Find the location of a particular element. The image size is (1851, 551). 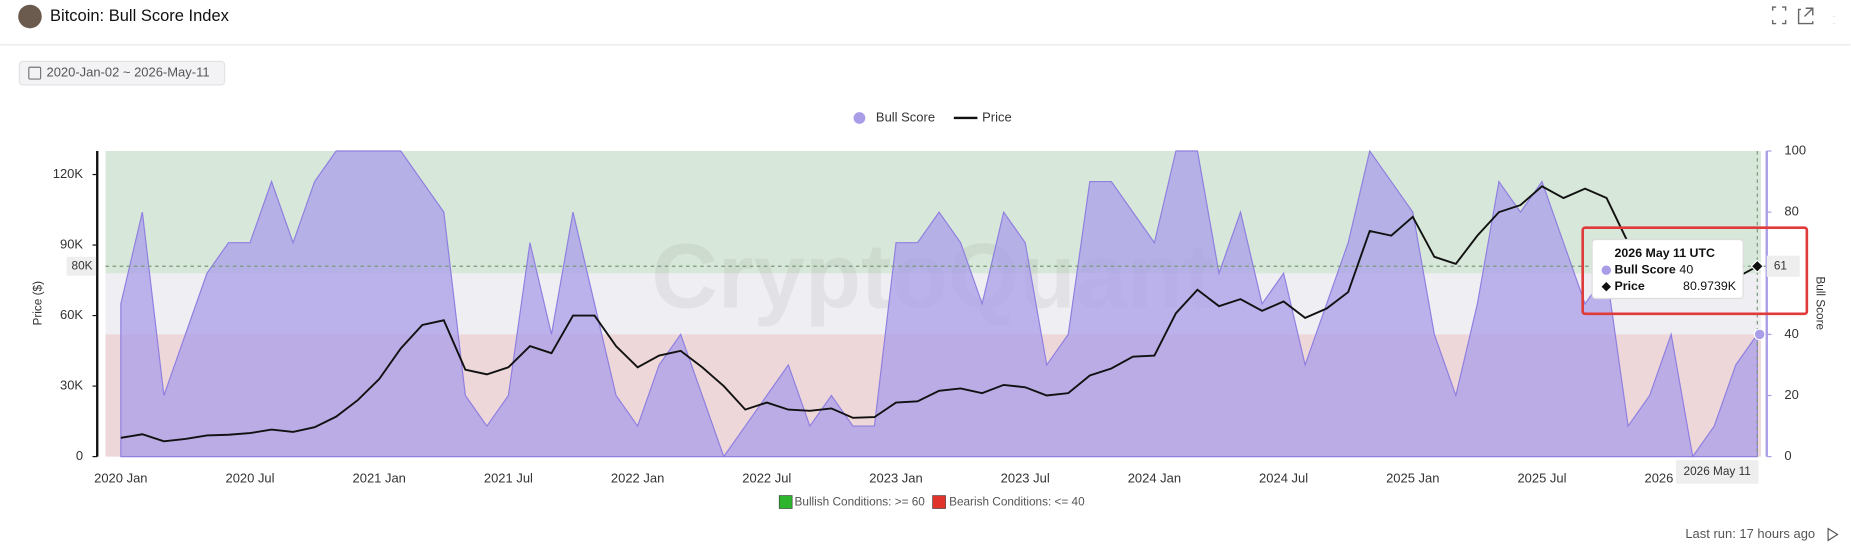

x-tick-label: 2024 Jul is located at coordinates (1283, 477).